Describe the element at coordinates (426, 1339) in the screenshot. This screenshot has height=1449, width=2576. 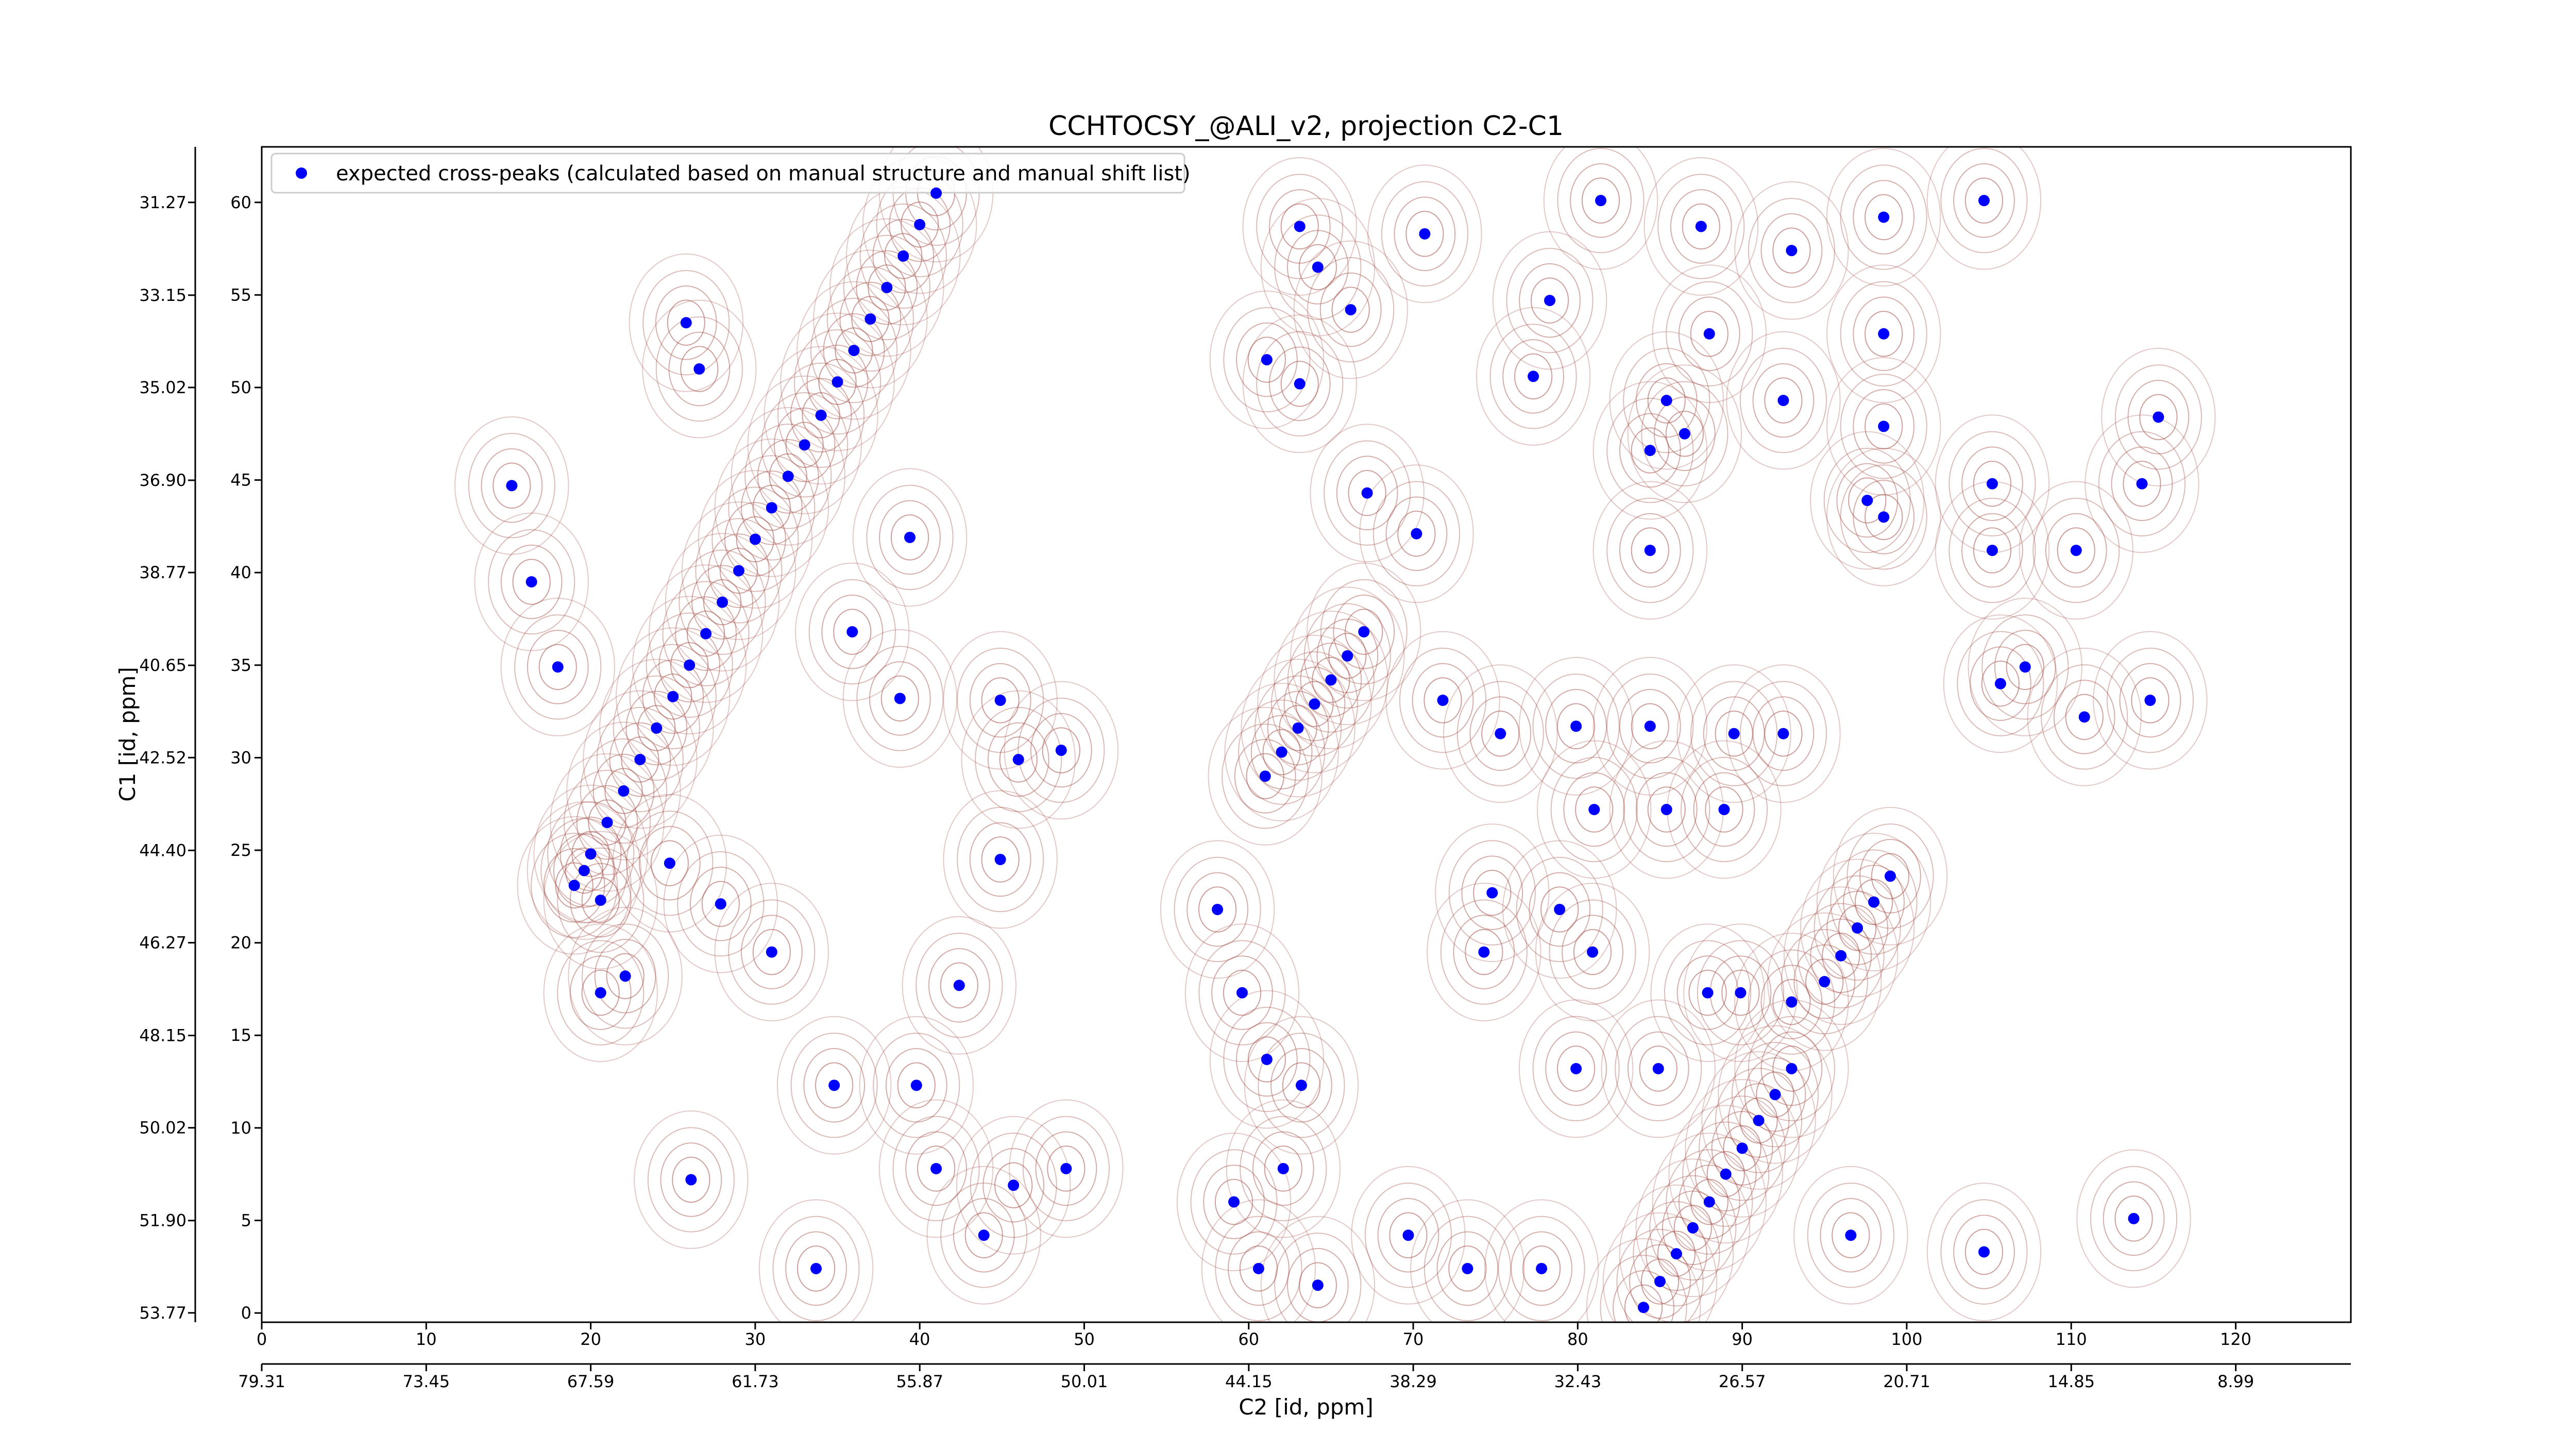
I see `xticks-label: 10` at that location.